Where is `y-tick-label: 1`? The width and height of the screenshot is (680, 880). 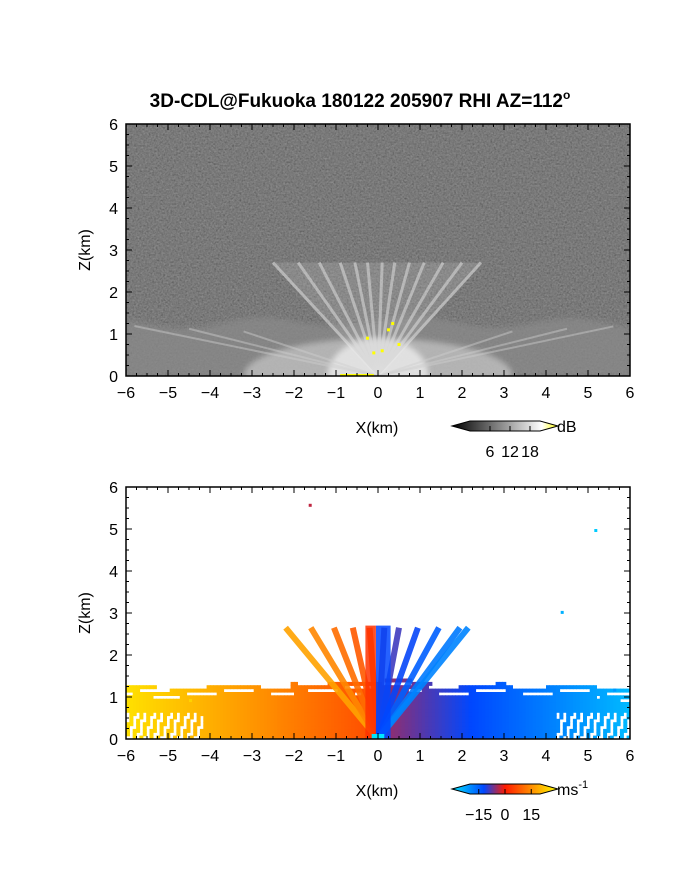 y-tick-label: 1 is located at coordinates (113, 335).